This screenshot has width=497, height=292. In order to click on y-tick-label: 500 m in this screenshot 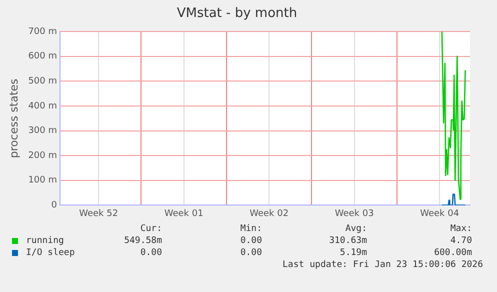, I will do `click(43, 81)`.